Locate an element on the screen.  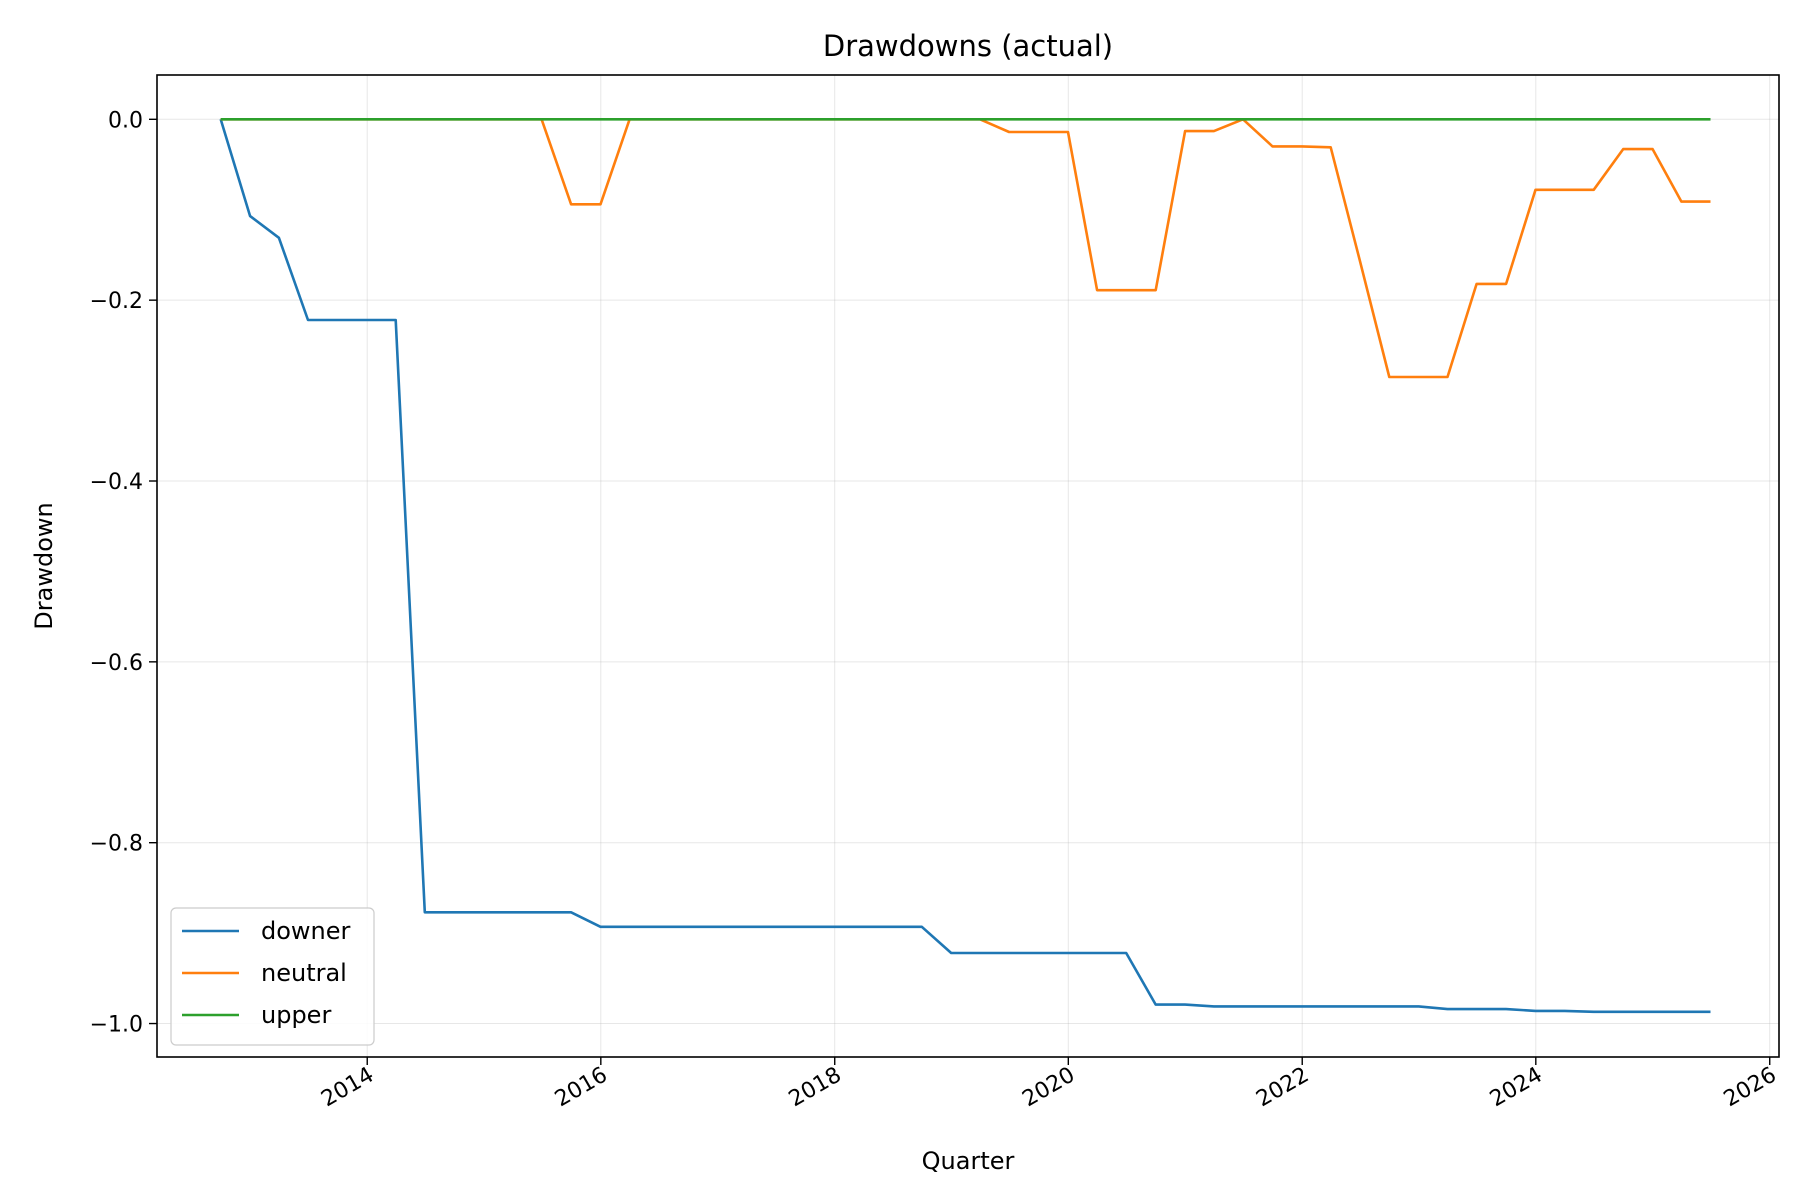
y-axis-label: Drawdown is located at coordinates (44, 565).